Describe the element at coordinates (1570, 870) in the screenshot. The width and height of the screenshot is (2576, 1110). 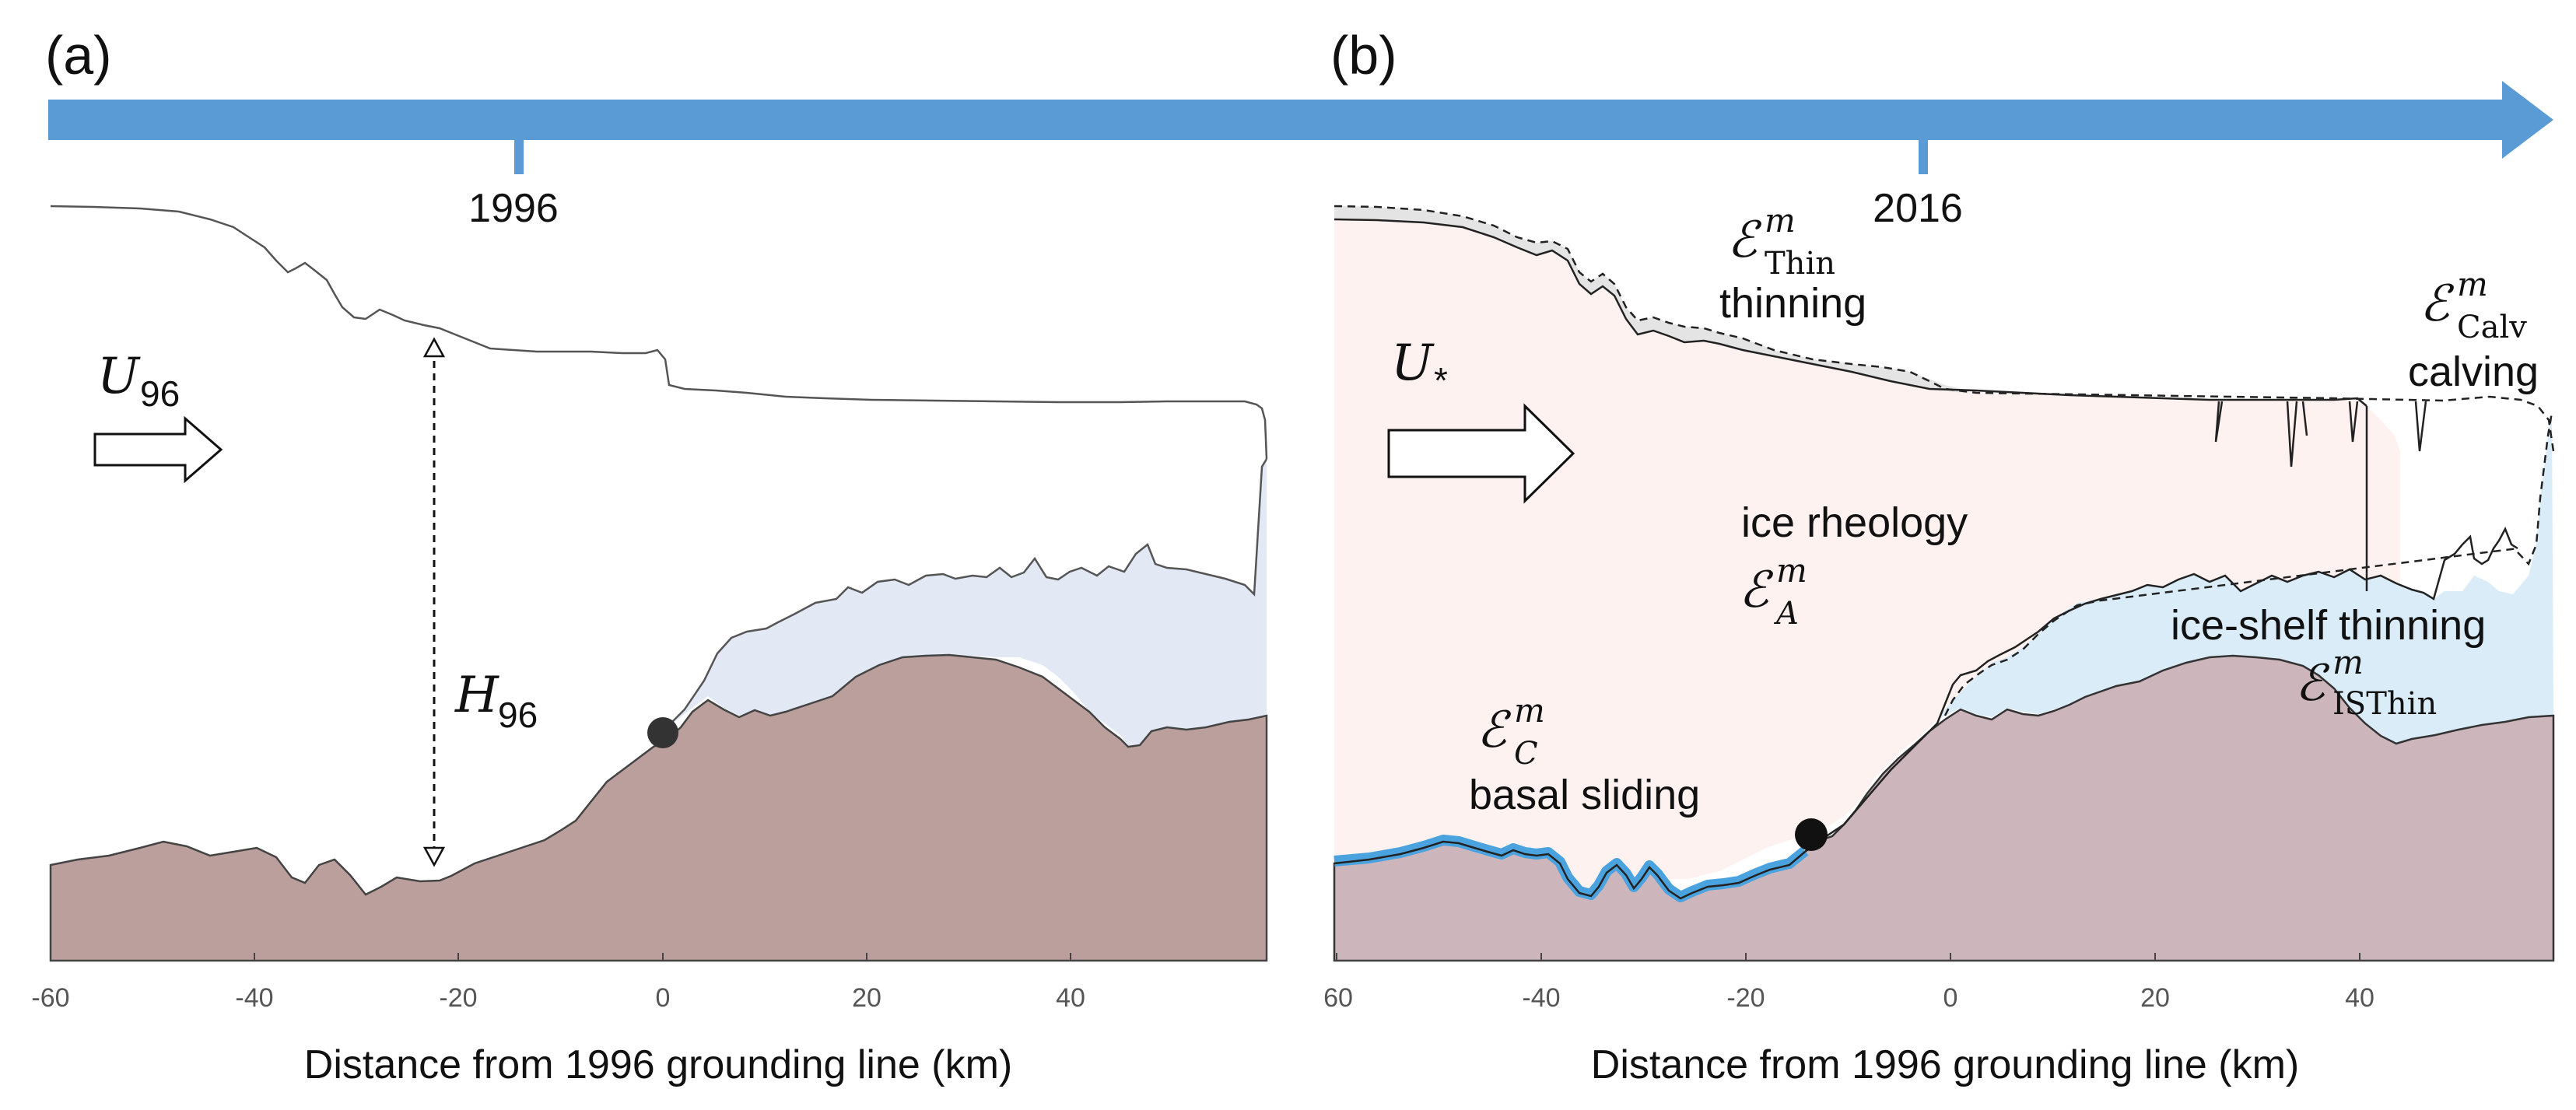
I see `panel-b-bed-line-overlay` at that location.